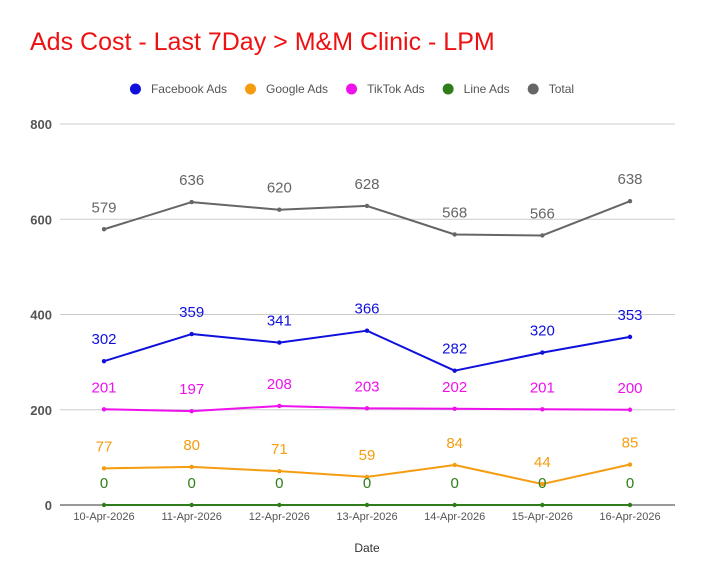 This screenshot has width=704, height=585. What do you see at coordinates (542, 517) in the screenshot?
I see `x-tick-label: 15-Apr-2026` at bounding box center [542, 517].